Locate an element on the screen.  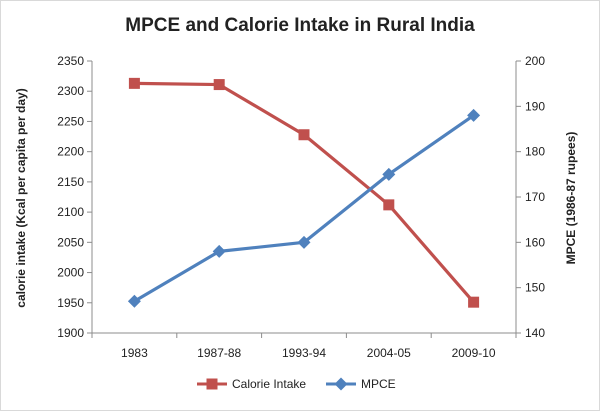
chart-title: MPCE and Calorie Intake in Rural India is located at coordinates (300, 25).